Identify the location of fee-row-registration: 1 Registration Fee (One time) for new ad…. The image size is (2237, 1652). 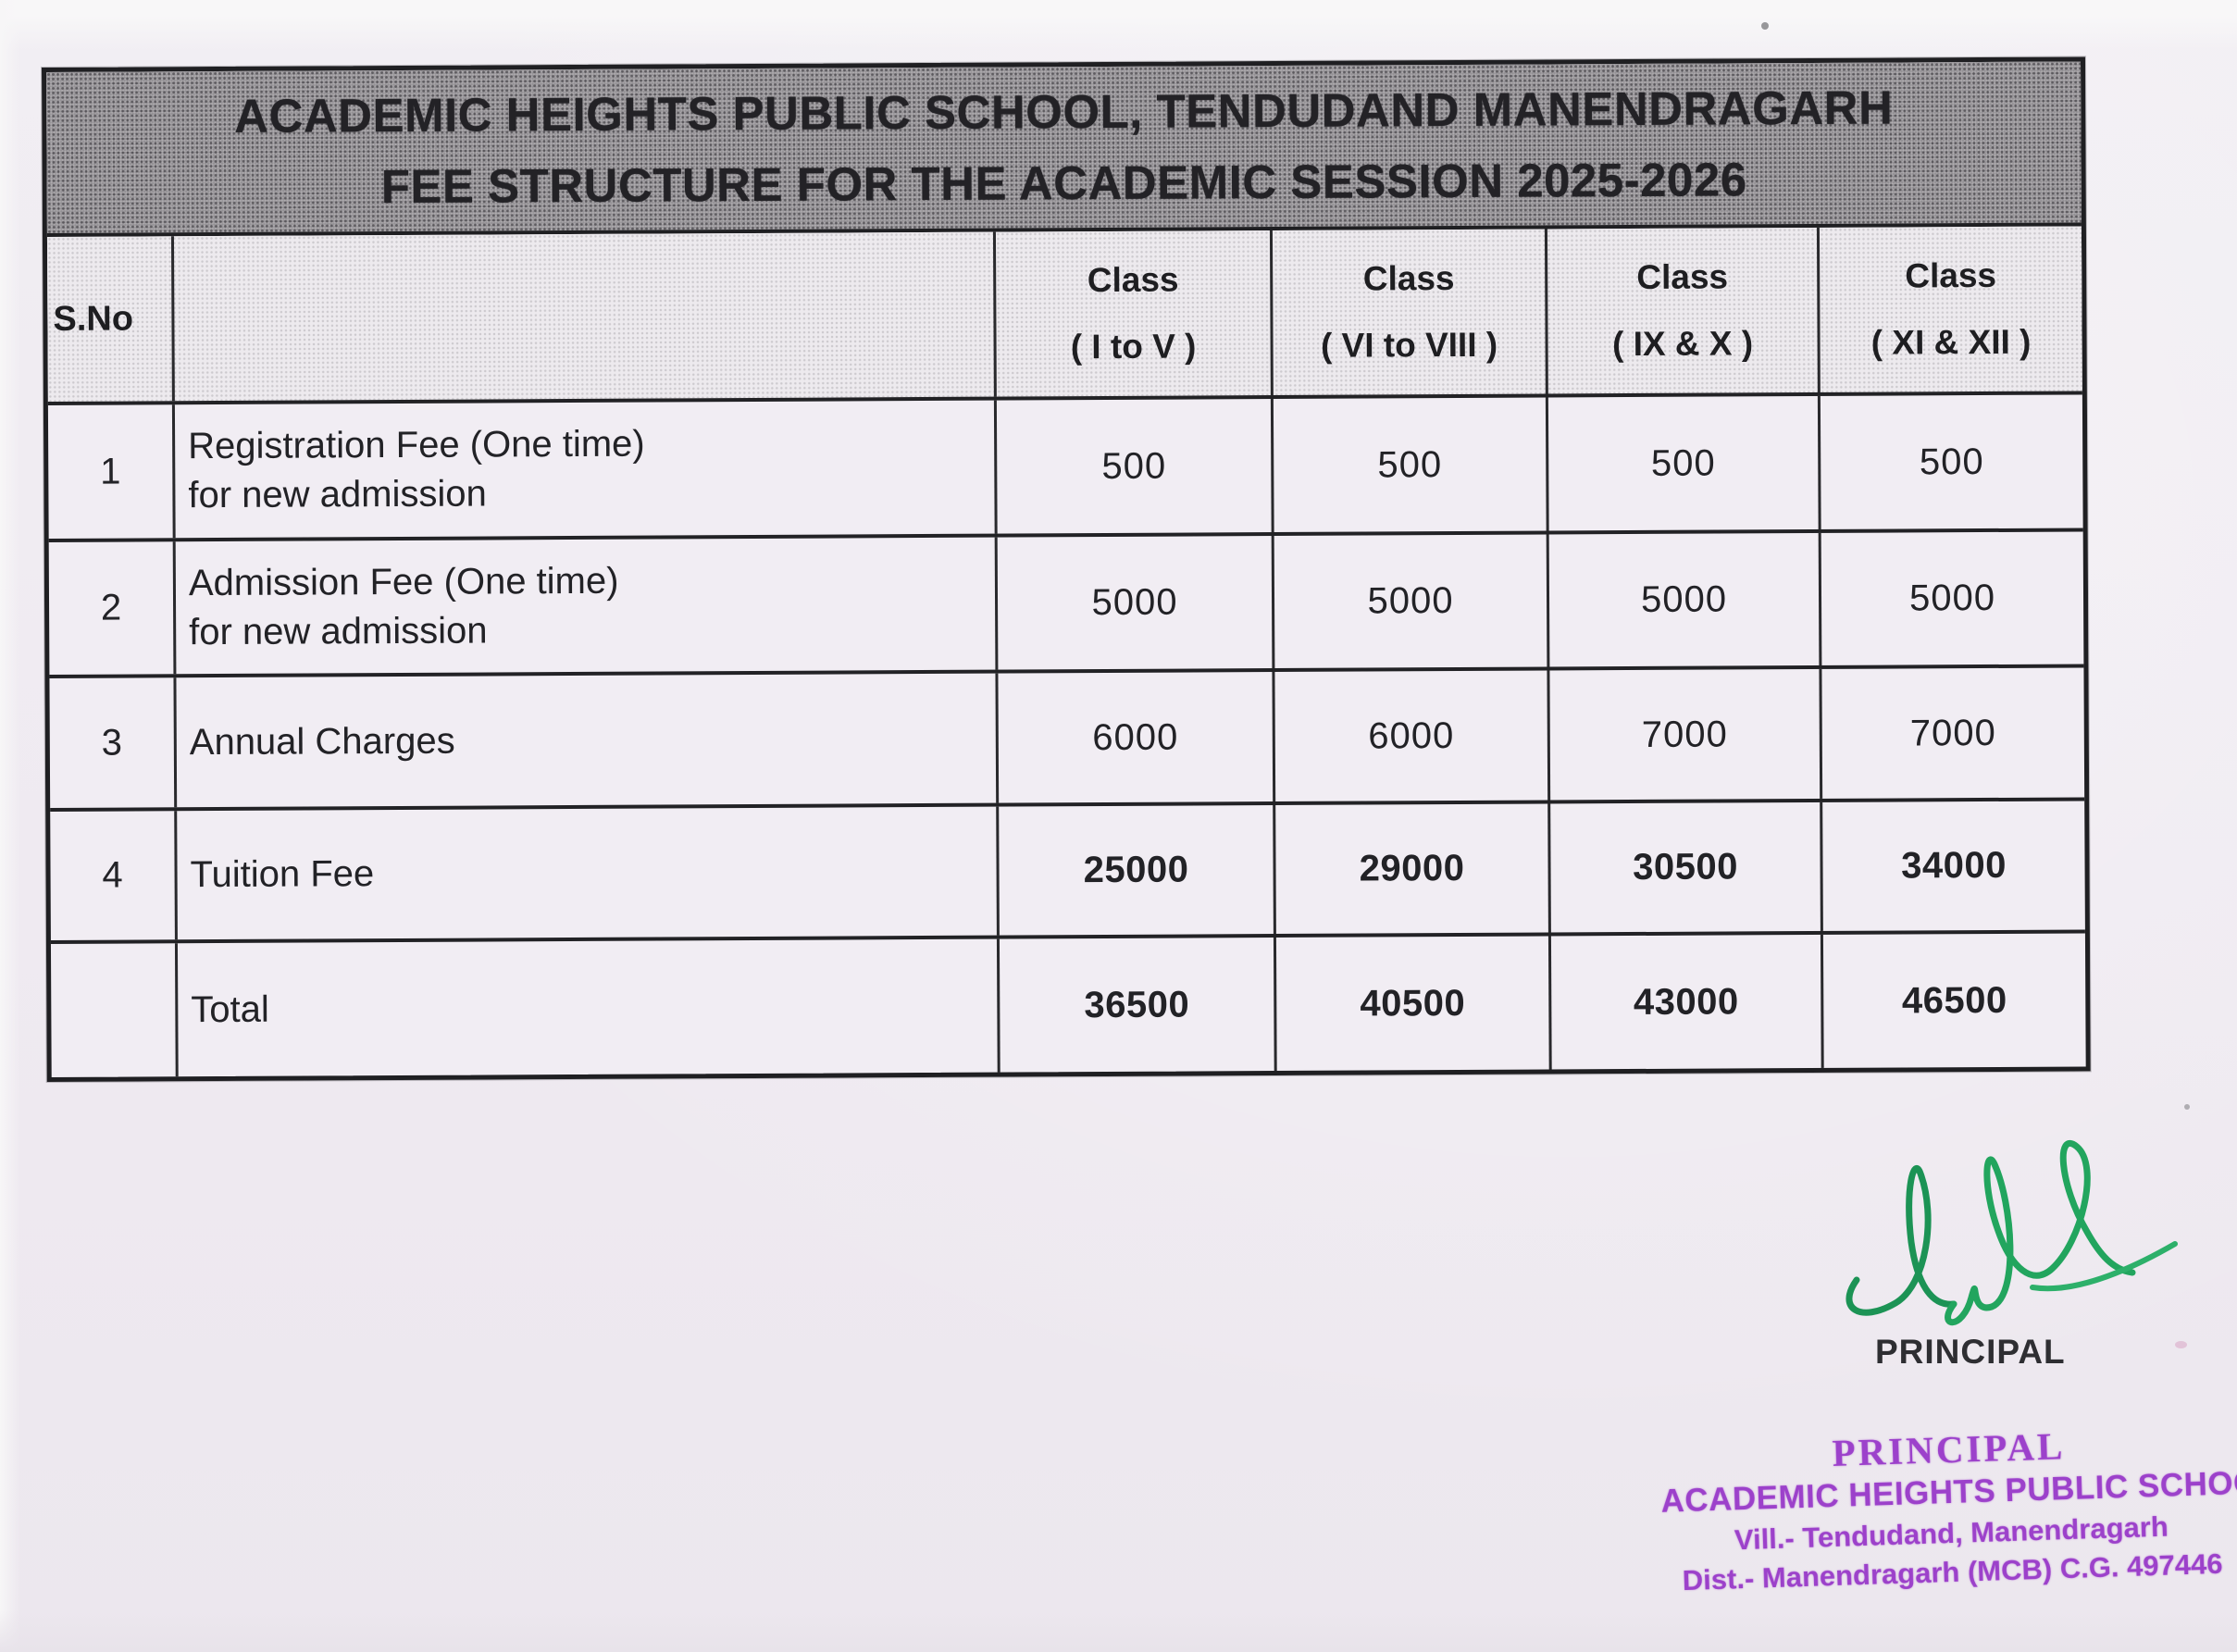
(1065, 465).